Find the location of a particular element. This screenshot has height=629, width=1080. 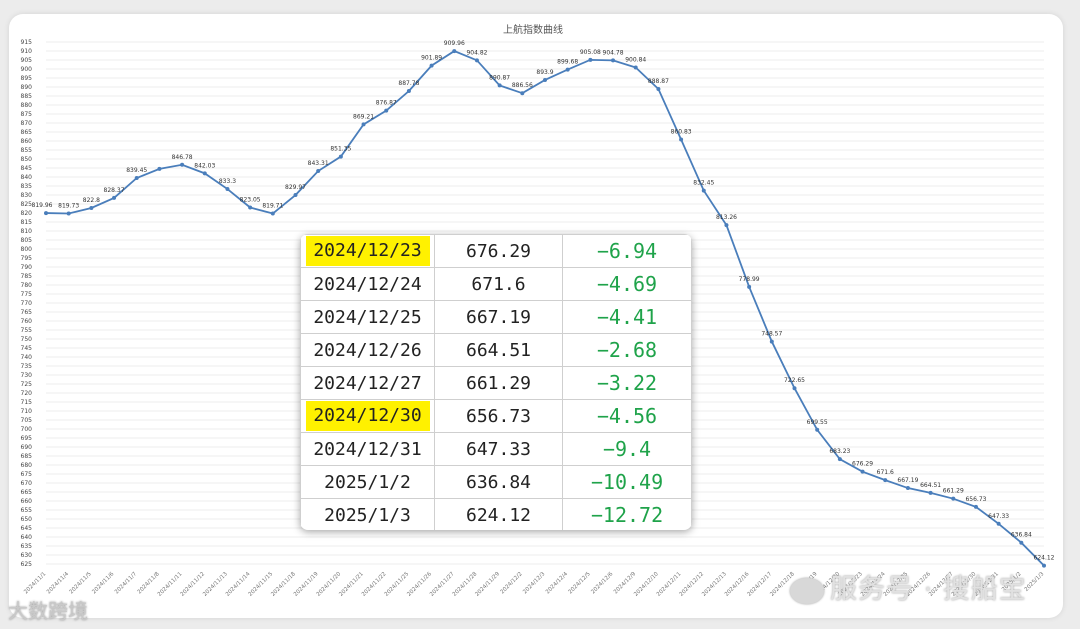

y-tick-label: 845 is located at coordinates (27, 168).